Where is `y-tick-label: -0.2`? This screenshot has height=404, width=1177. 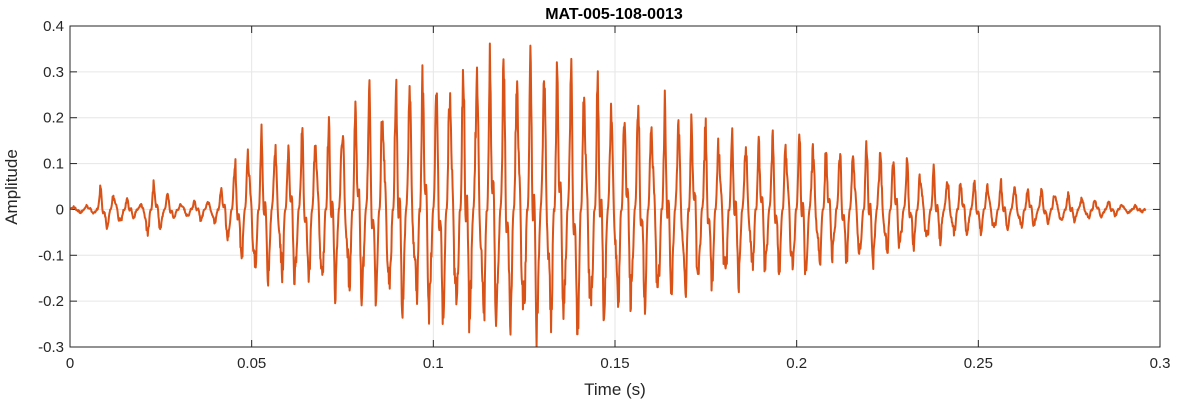
y-tick-label: -0.2 is located at coordinates (51, 301).